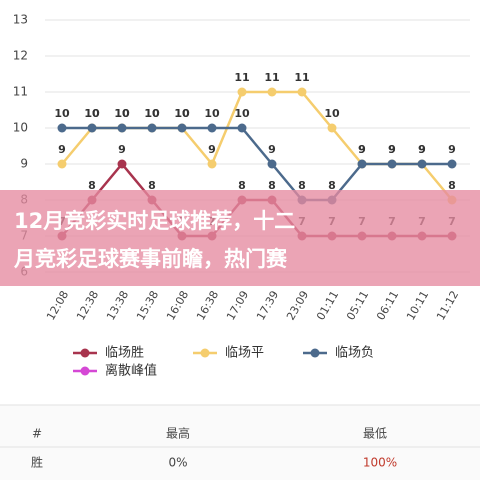 This screenshot has height=480, width=480. Describe the element at coordinates (257, 164) in the screenshot. I see `series-line` at that location.